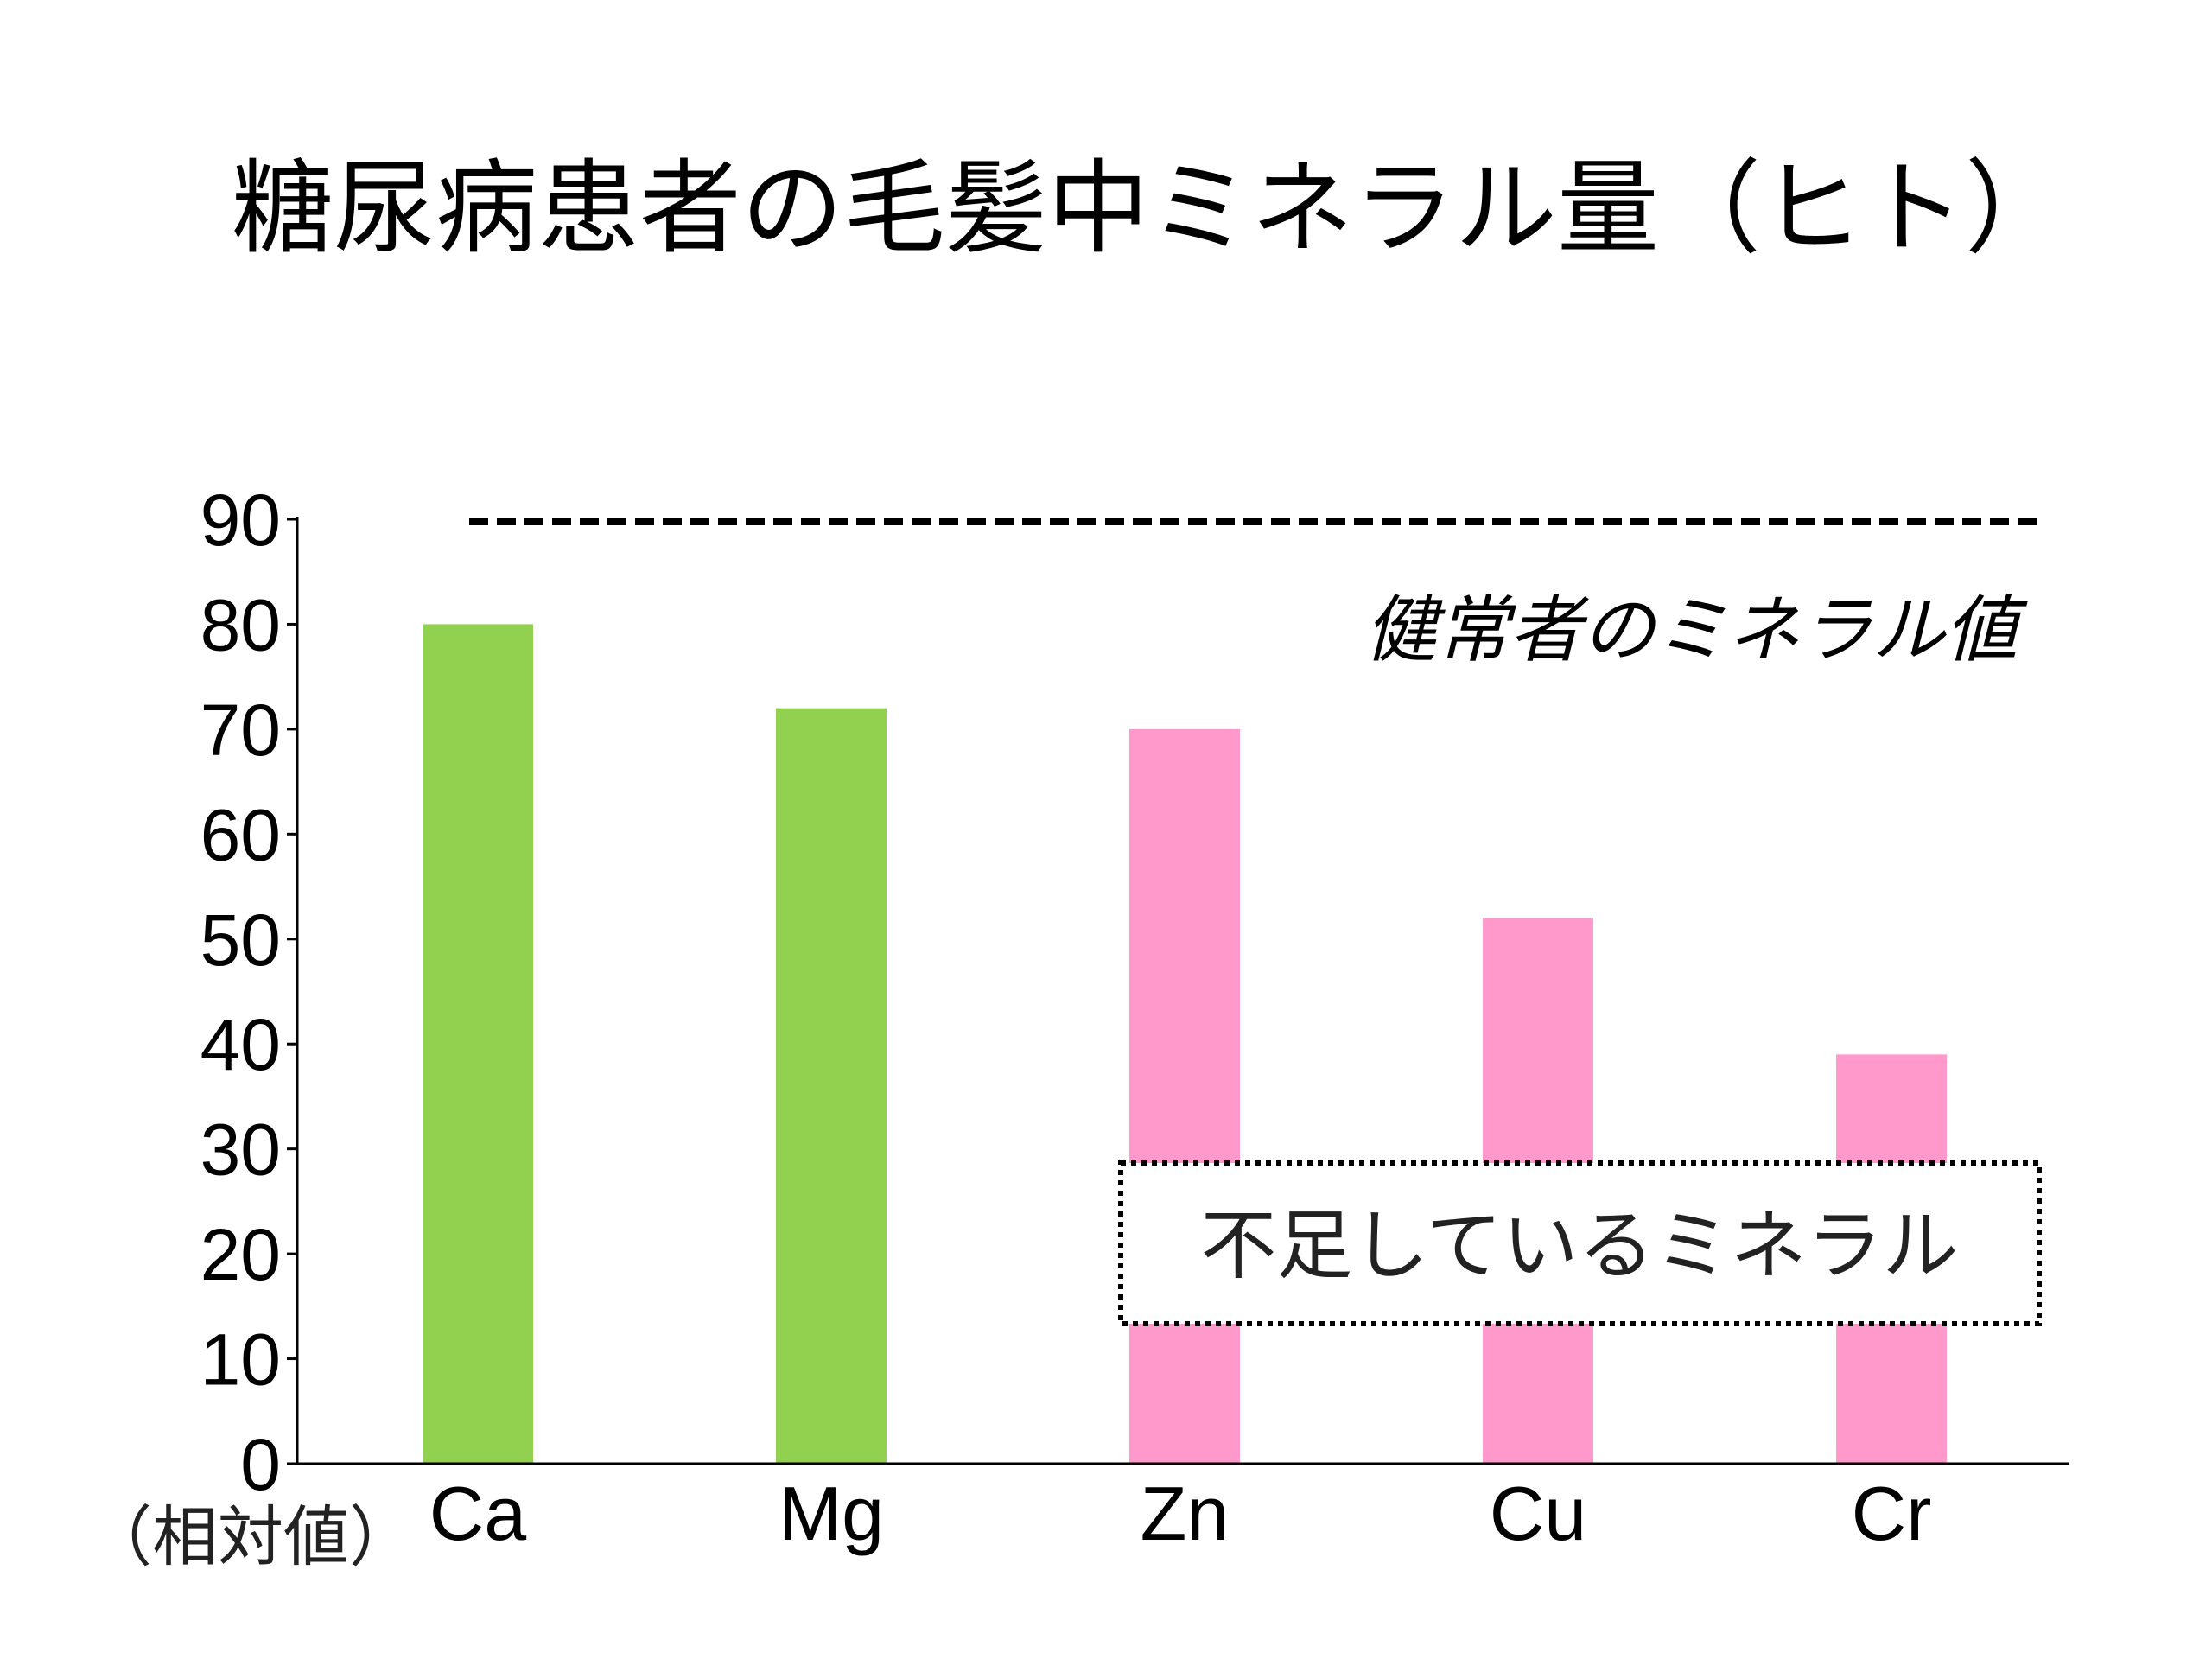  Describe the element at coordinates (260, 1464) in the screenshot. I see `y-tick-label: 0` at that location.